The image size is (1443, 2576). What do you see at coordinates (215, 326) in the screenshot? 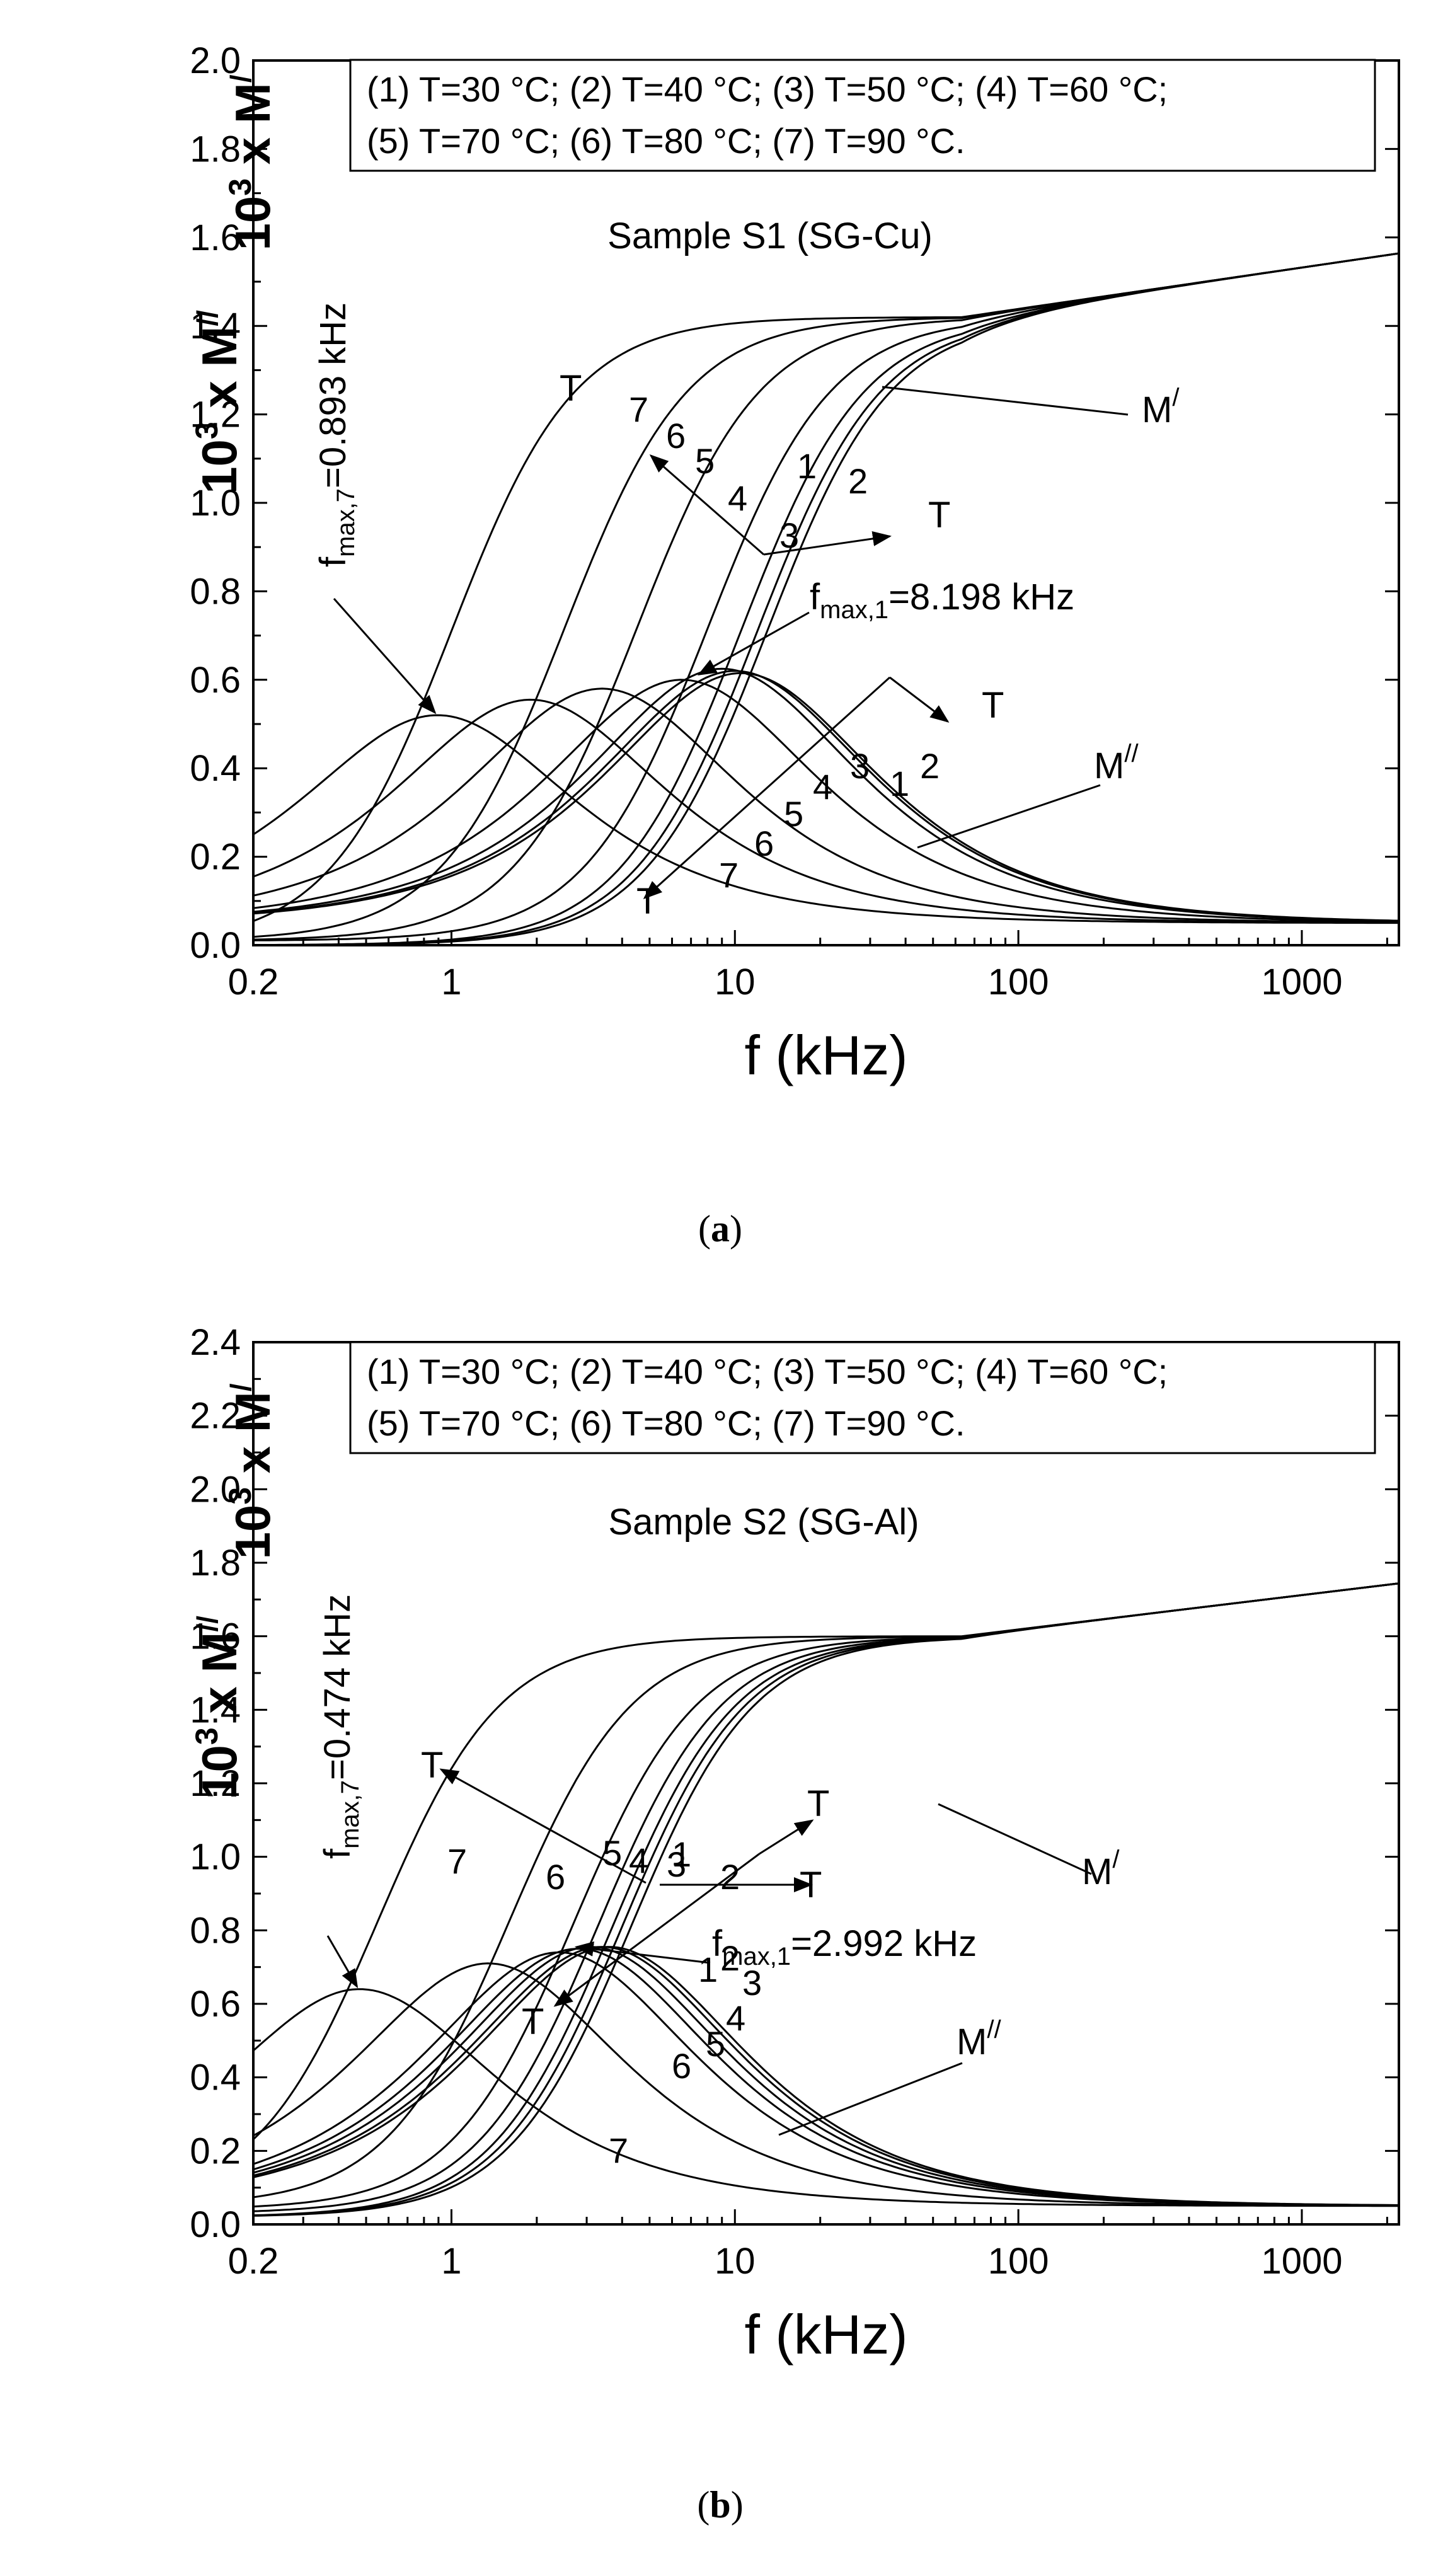
I see `y-tick-label: 1.4` at bounding box center [215, 326].